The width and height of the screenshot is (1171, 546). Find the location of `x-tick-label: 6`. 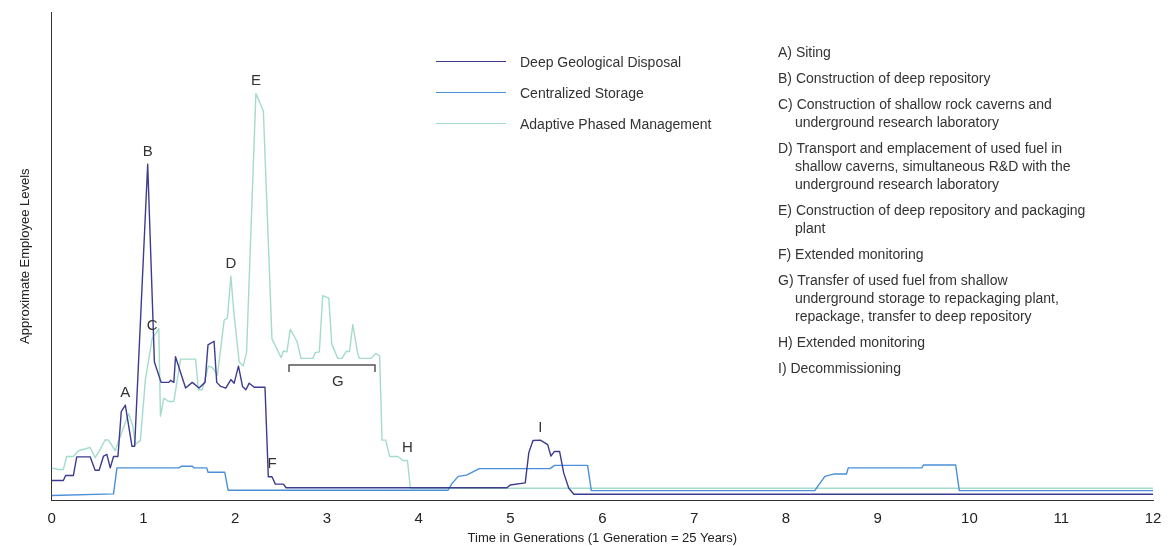

x-tick-label: 6 is located at coordinates (602, 517).